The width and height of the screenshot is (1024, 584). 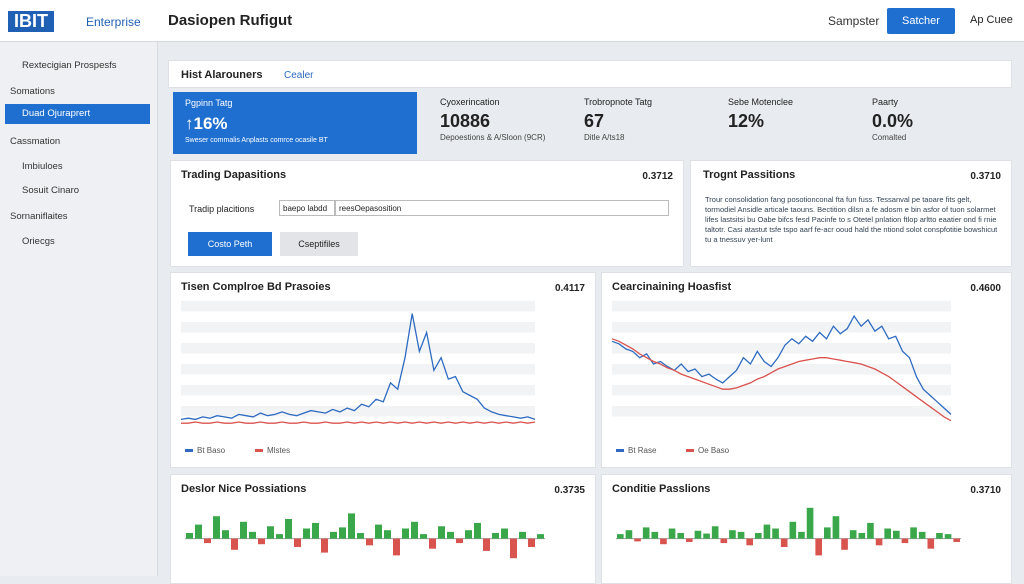 What do you see at coordinates (604, 137) in the screenshot?
I see `kpi-note: Ditle A/ts18` at bounding box center [604, 137].